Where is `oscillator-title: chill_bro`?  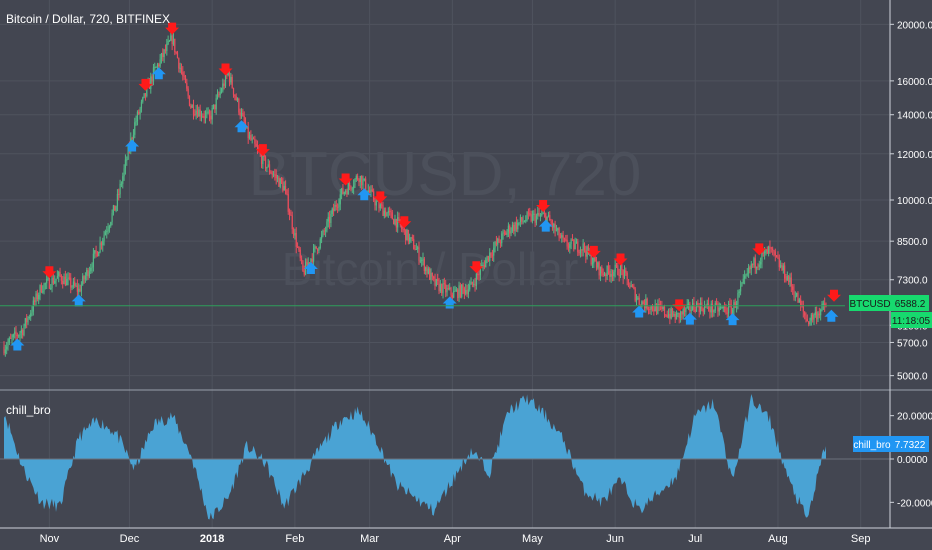 oscillator-title: chill_bro is located at coordinates (28, 410).